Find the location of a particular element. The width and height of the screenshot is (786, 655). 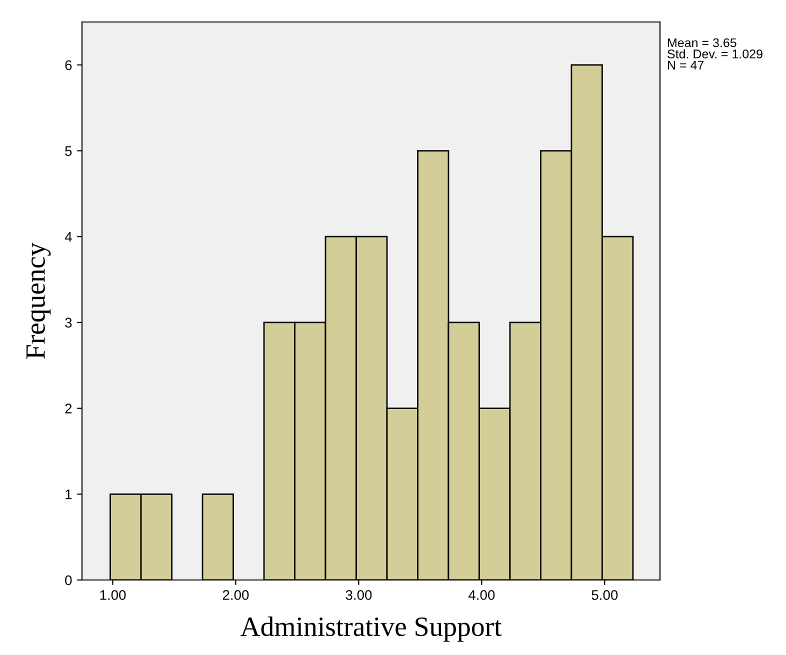

x-tick-label: 4.00 is located at coordinates (481, 595).